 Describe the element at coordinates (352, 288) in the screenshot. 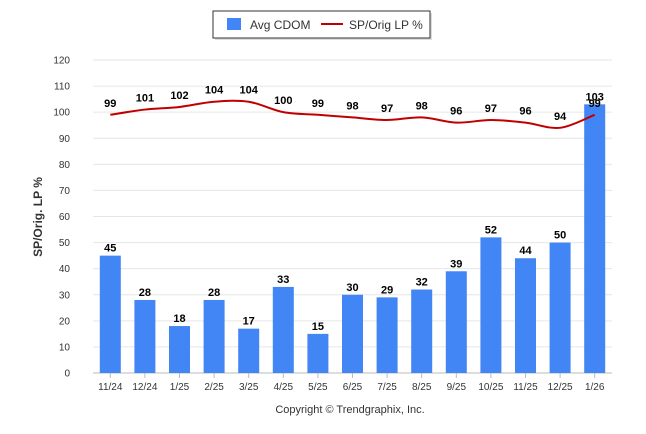

I see `bar-value-label: 30` at that location.